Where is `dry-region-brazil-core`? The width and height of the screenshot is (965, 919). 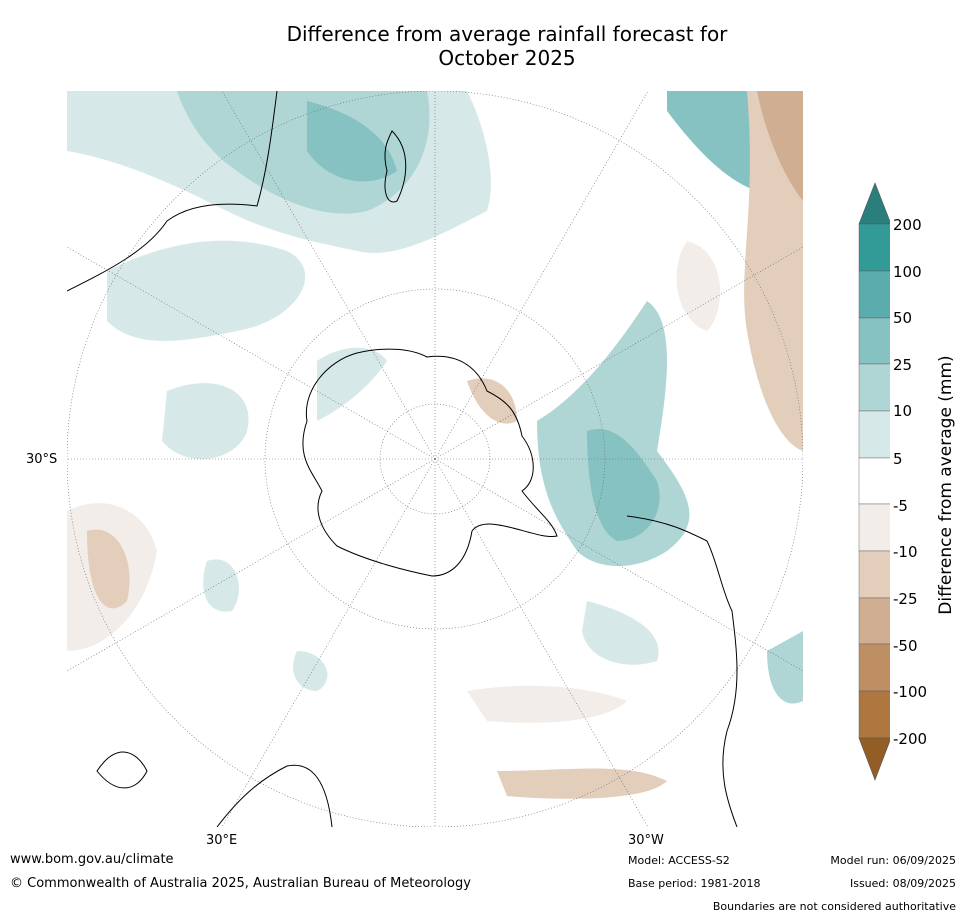 dry-region-brazil-core is located at coordinates (780, 146).